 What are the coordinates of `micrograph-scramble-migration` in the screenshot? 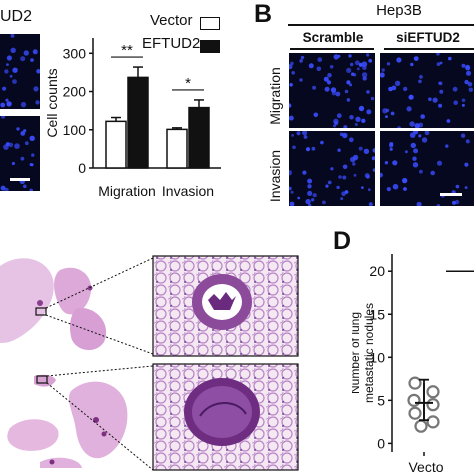 It's located at (332, 90).